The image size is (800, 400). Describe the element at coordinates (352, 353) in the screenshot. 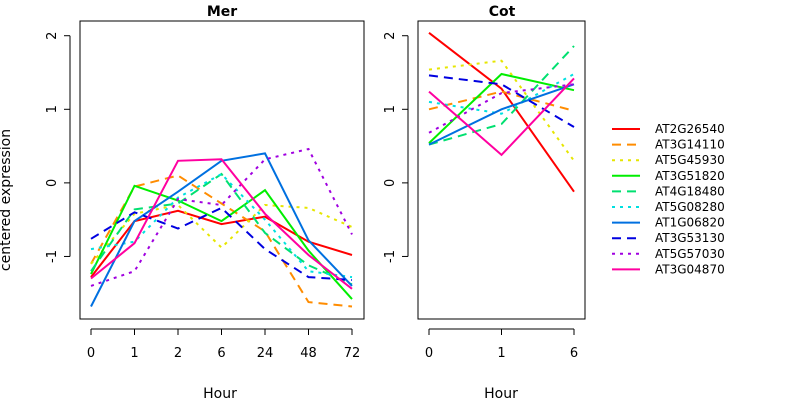

I see `x-tick-label: 72` at that location.